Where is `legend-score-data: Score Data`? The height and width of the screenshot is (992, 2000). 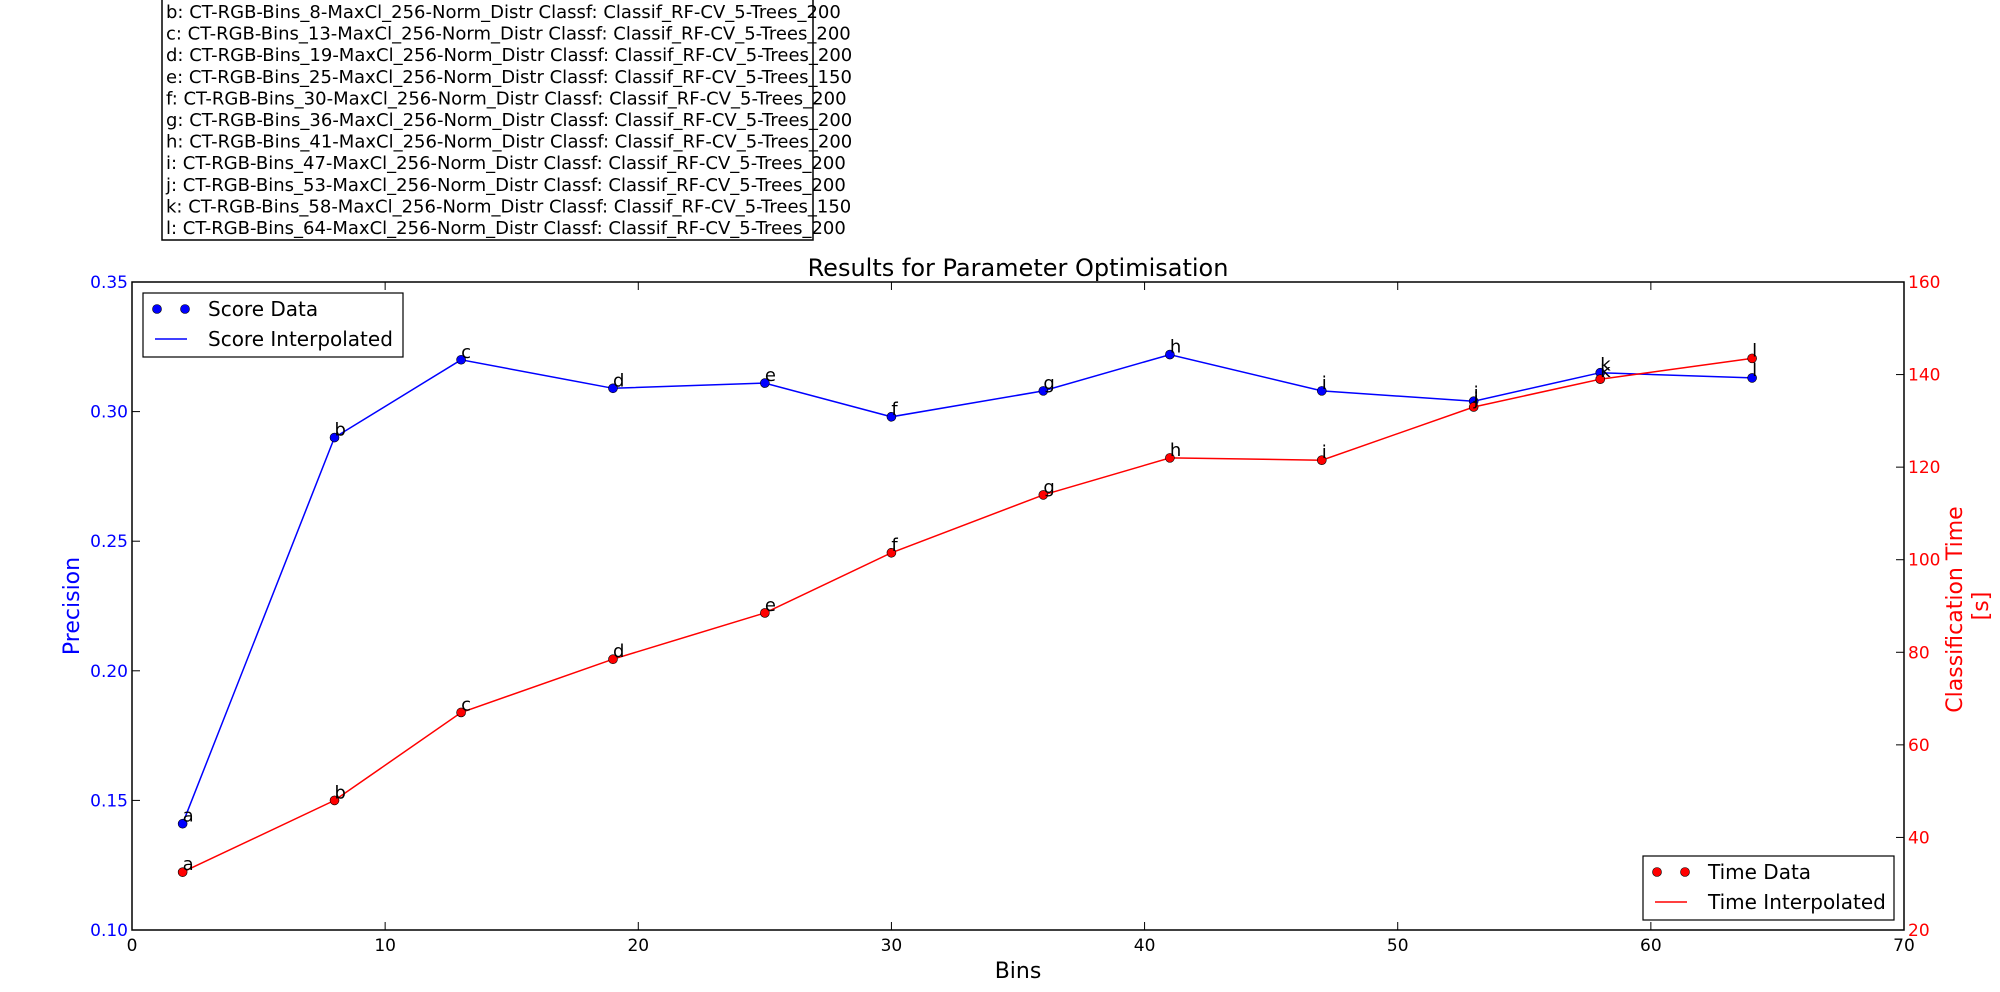 legend-score-data: Score Data is located at coordinates (263, 309).